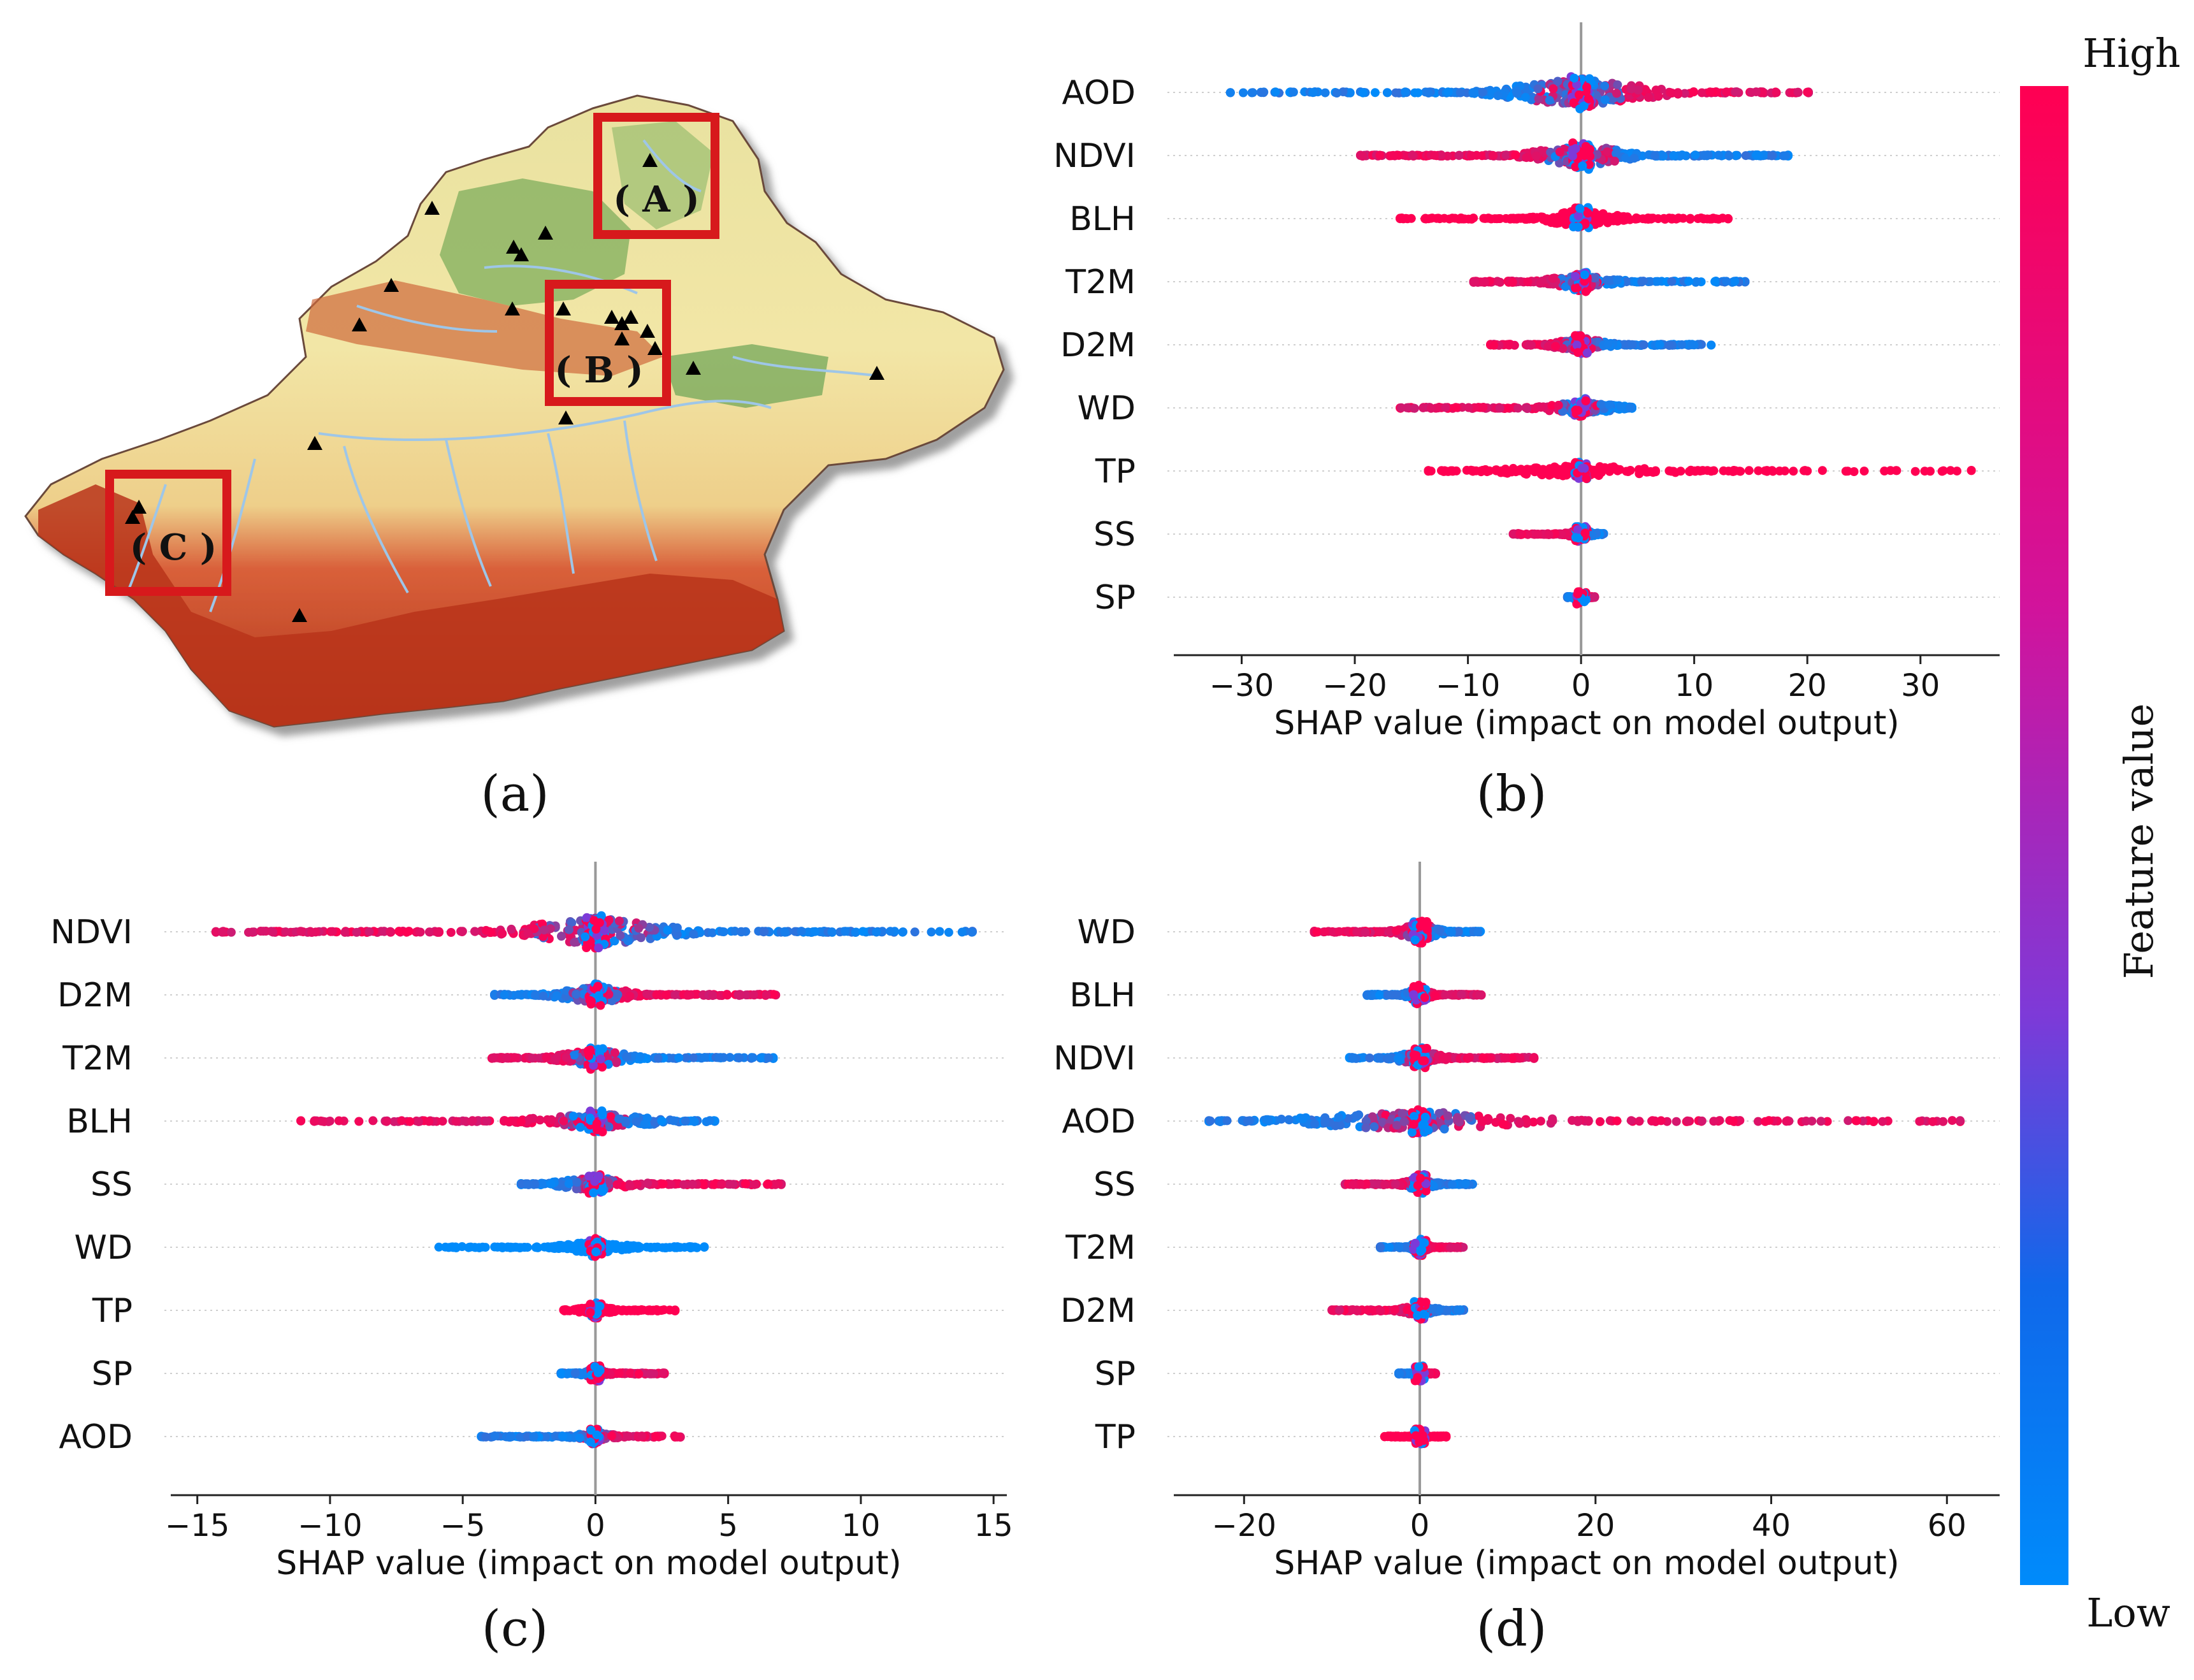 This screenshot has height=1680, width=2194. I want to click on feature-dots-wd, so click(571, 1247).